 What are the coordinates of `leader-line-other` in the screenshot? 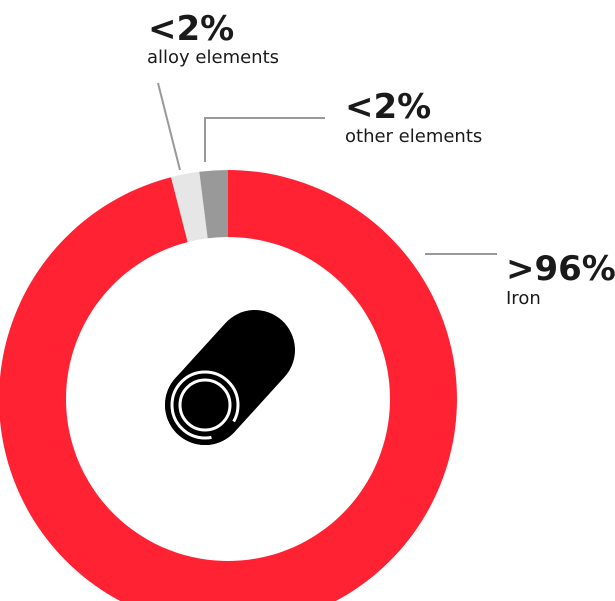 It's located at (264, 139).